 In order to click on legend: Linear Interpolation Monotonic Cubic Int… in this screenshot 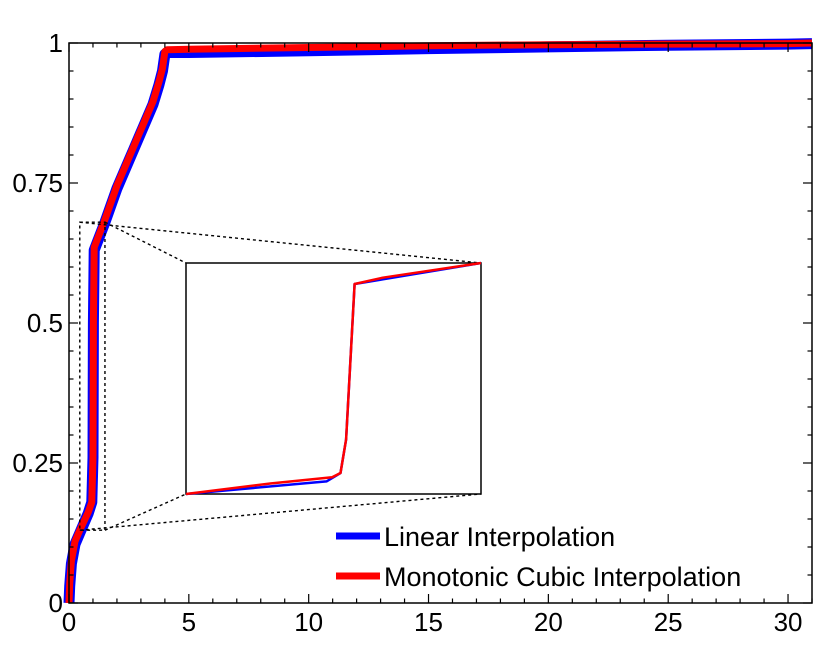, I will do `click(538, 557)`.